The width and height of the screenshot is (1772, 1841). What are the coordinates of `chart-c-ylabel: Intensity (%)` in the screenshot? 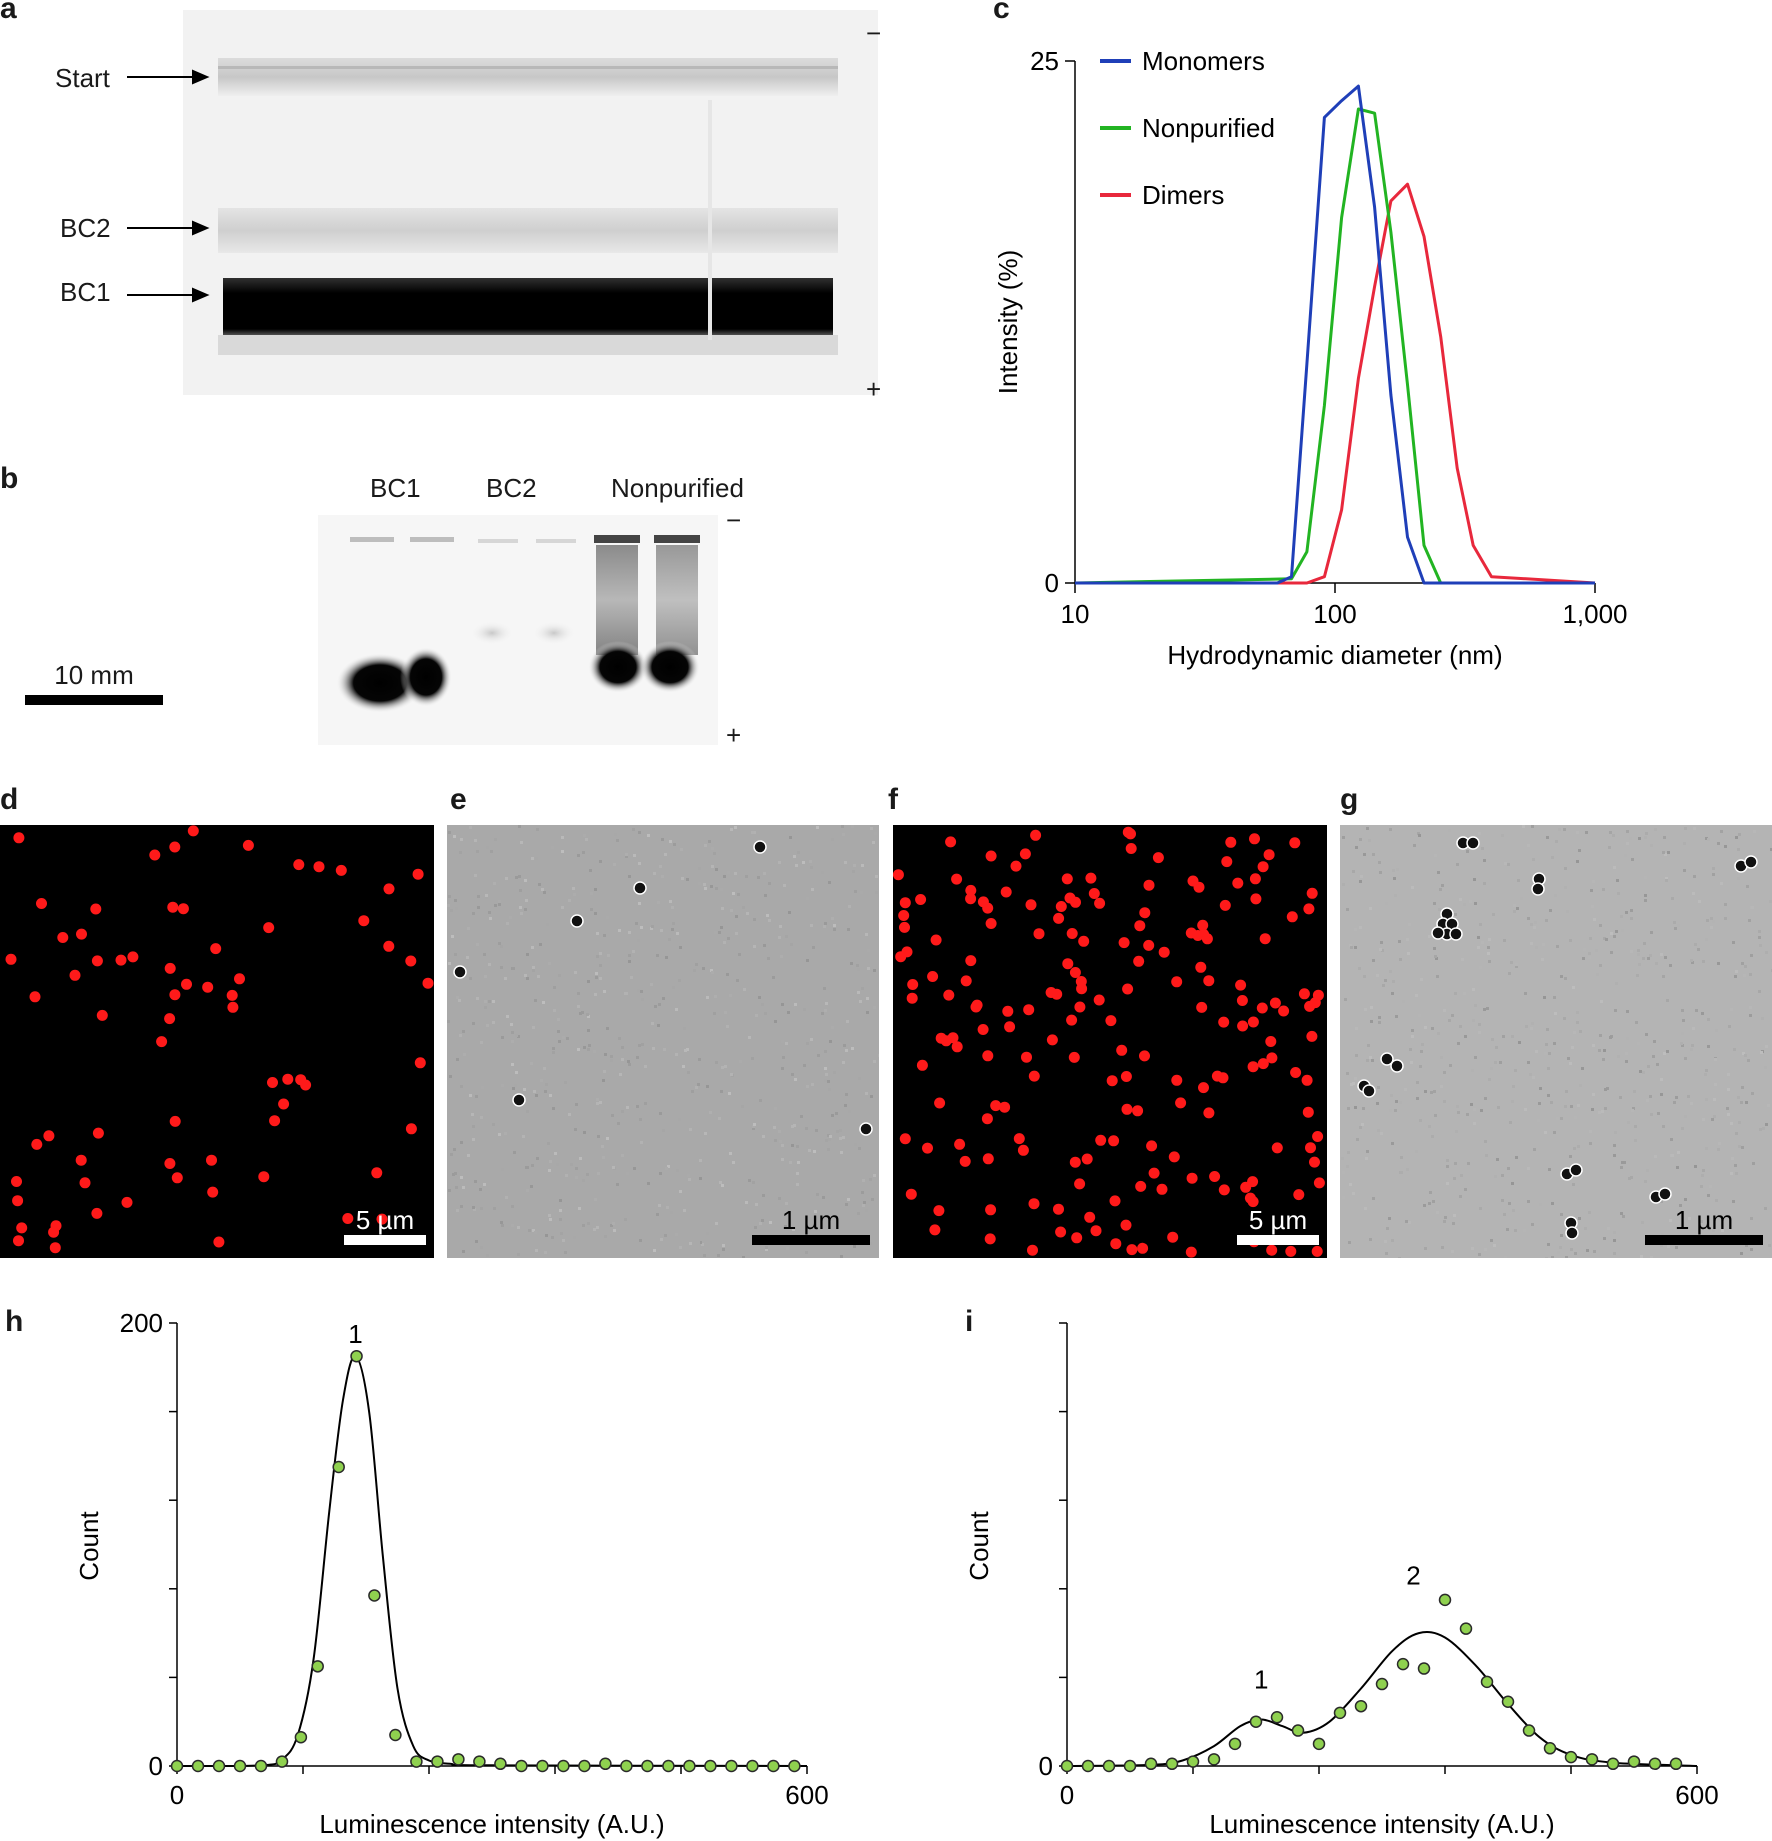 It's located at (1008, 322).